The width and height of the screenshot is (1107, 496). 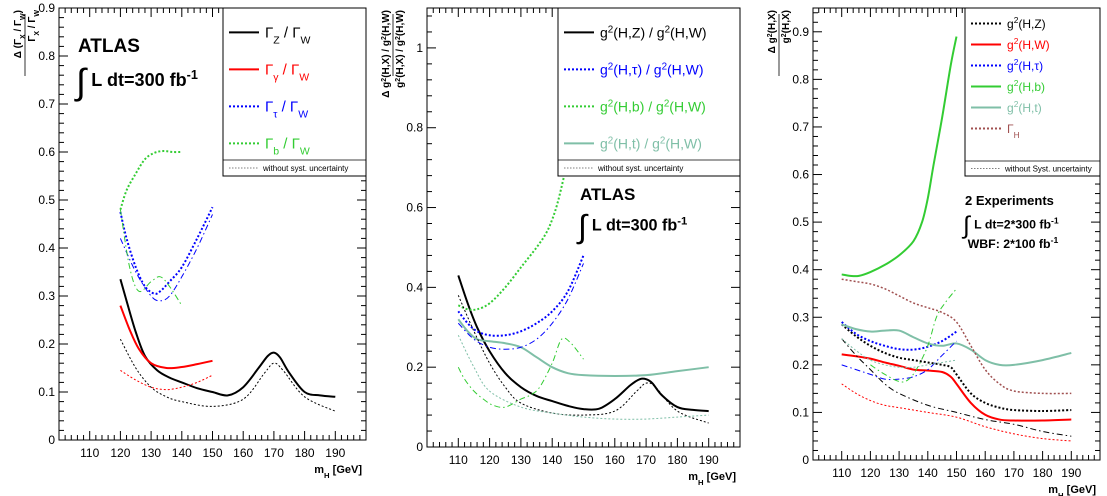 I want to click on x-tick-label-part: 170, so click(x=646, y=460).